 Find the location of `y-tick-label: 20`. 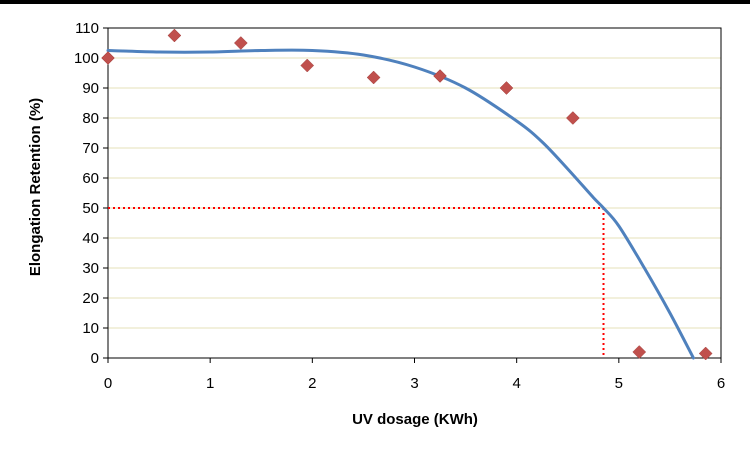

y-tick-label: 20 is located at coordinates (90, 298).